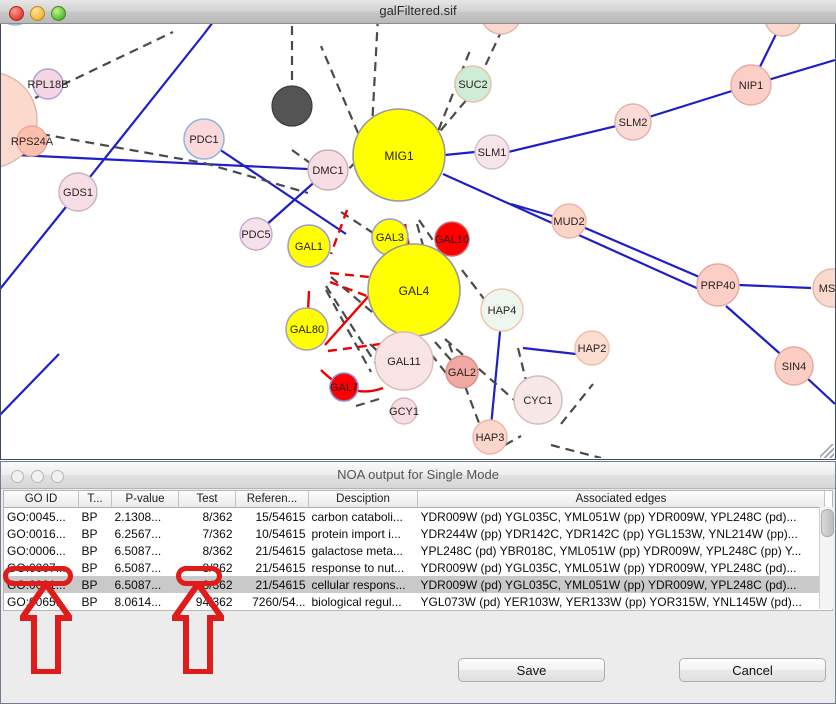  What do you see at coordinates (48, 84) in the screenshot?
I see `node-rpl18b` at bounding box center [48, 84].